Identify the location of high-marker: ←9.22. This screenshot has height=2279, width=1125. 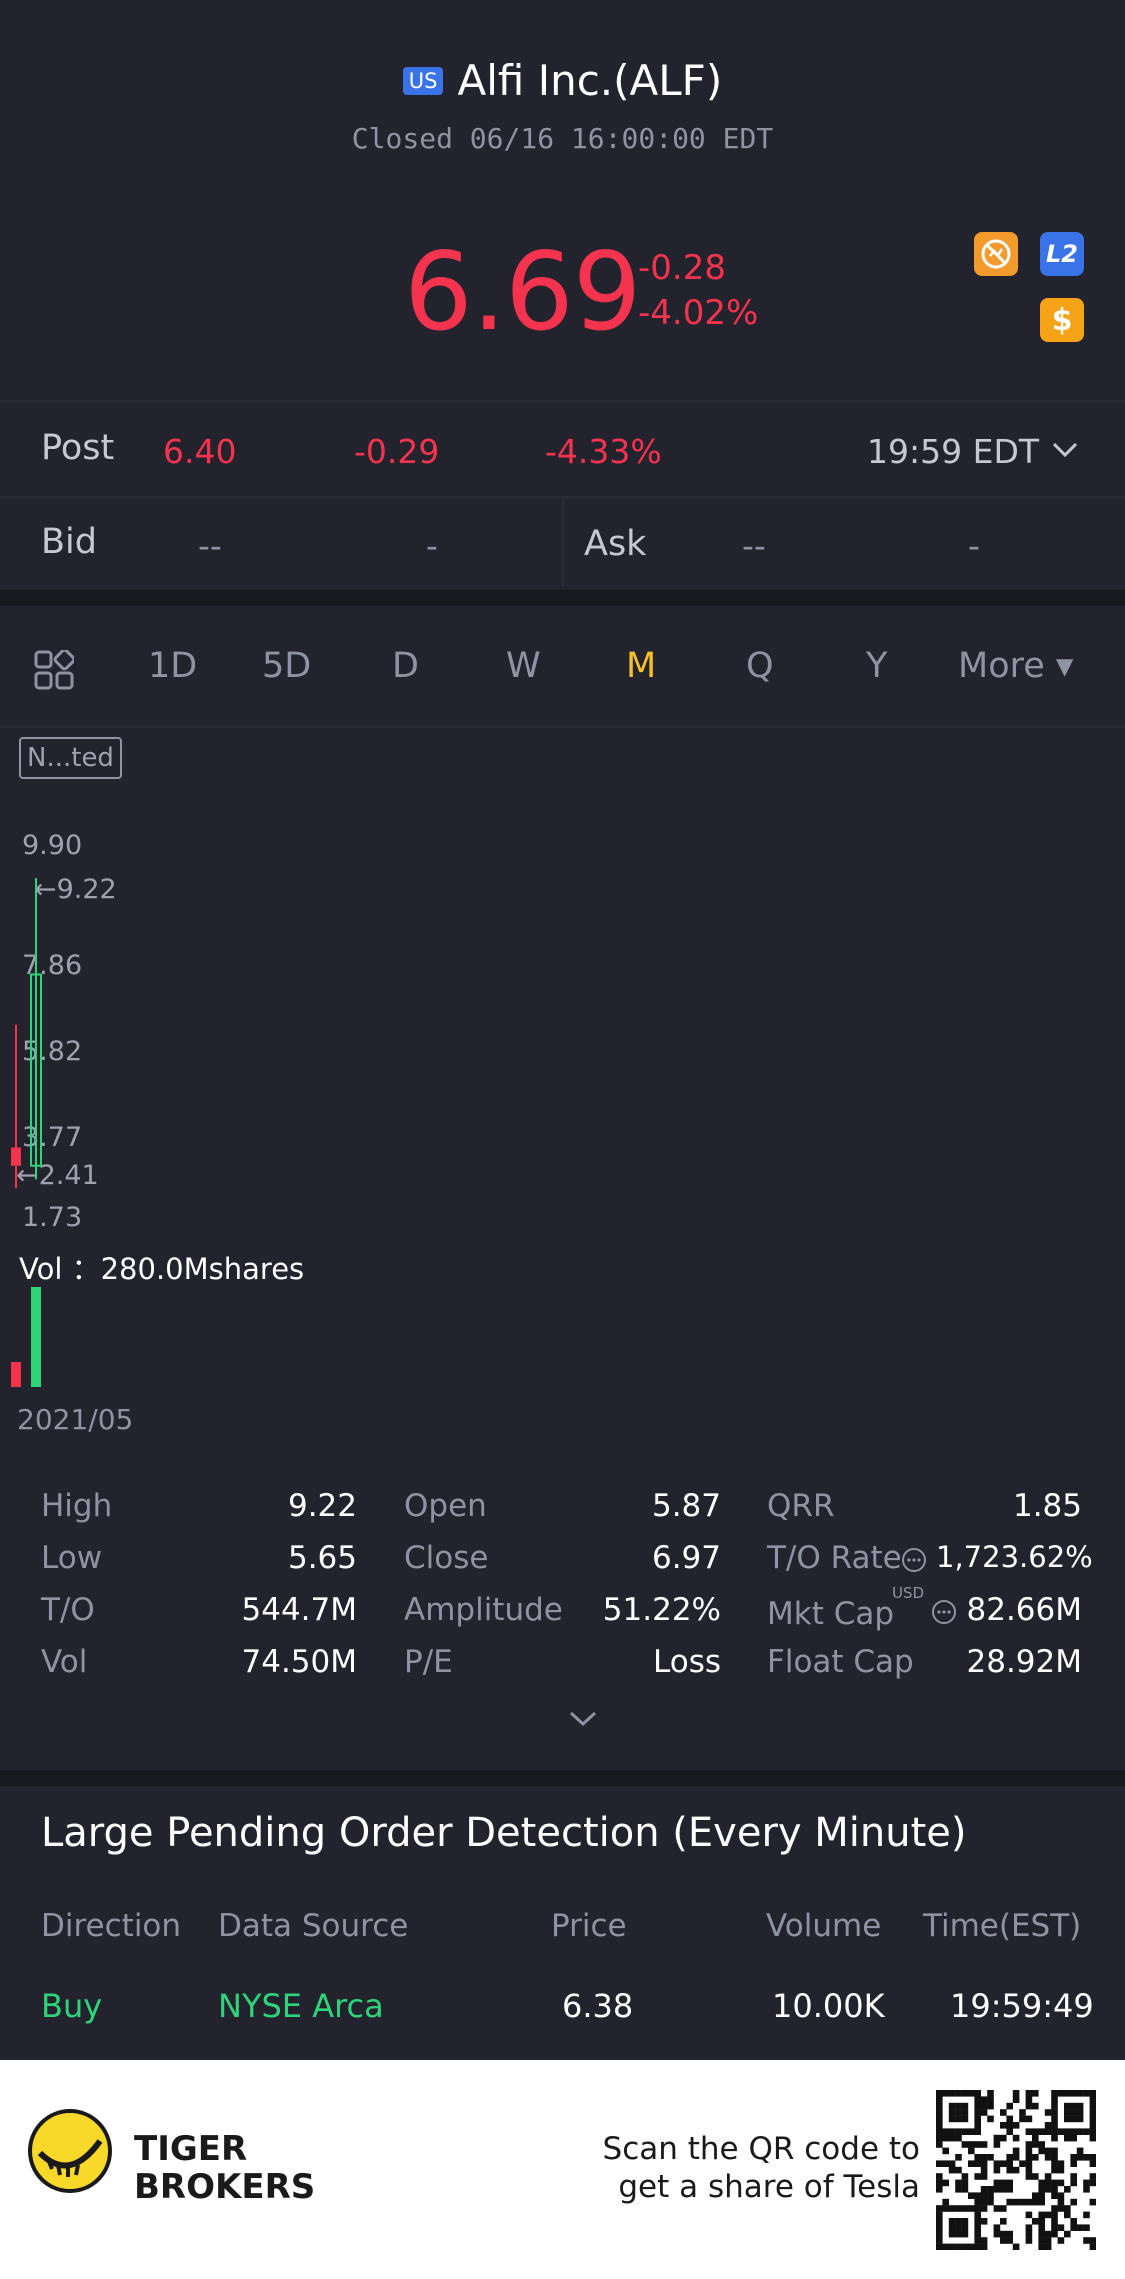
(75, 889).